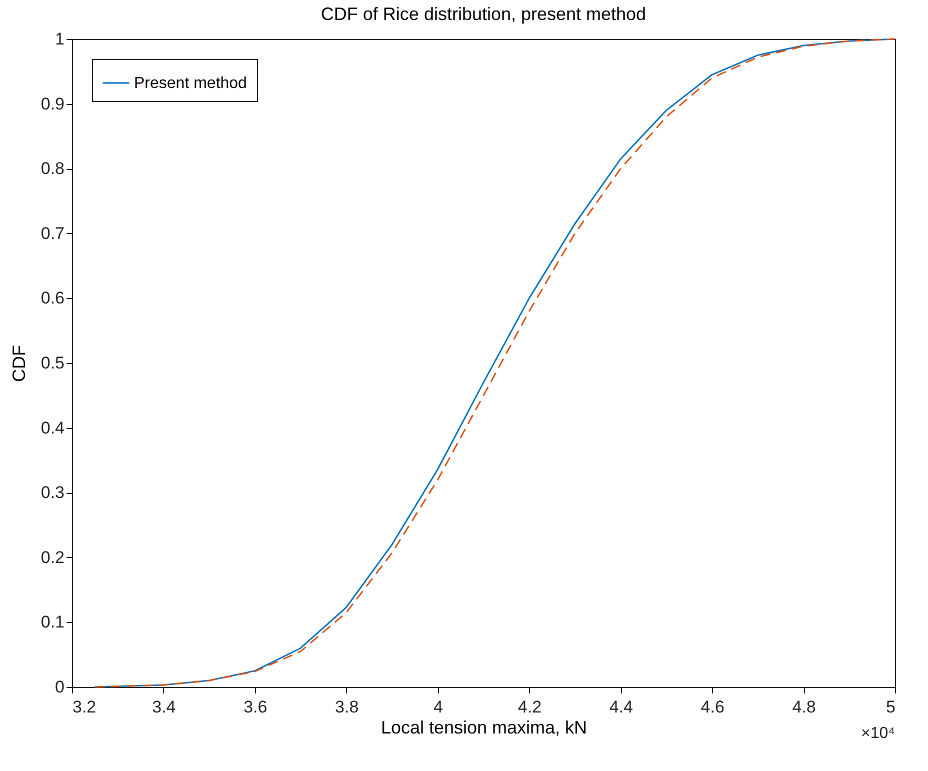 The image size is (928, 771). I want to click on y-tick-label: 0.5, so click(52, 363).